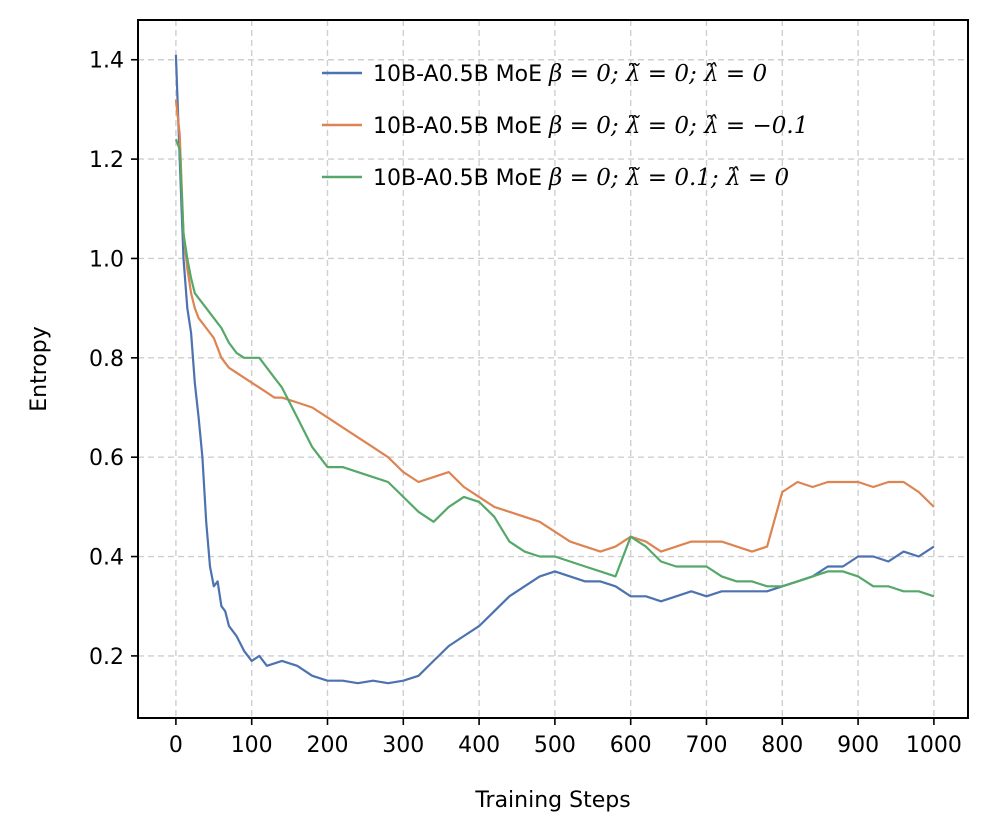 The height and width of the screenshot is (838, 997). I want to click on x-tick-label: 300, so click(403, 745).